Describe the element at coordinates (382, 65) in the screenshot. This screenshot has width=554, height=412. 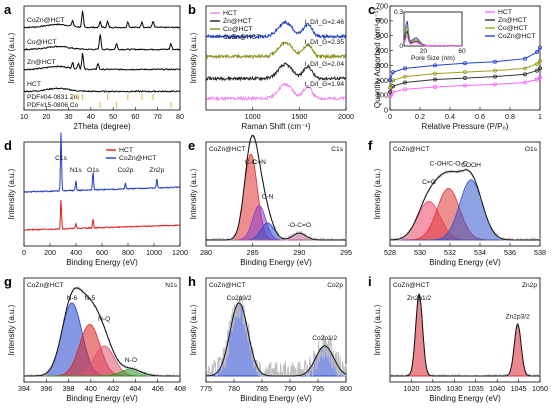
I see `y-tick-label: 300` at that location.